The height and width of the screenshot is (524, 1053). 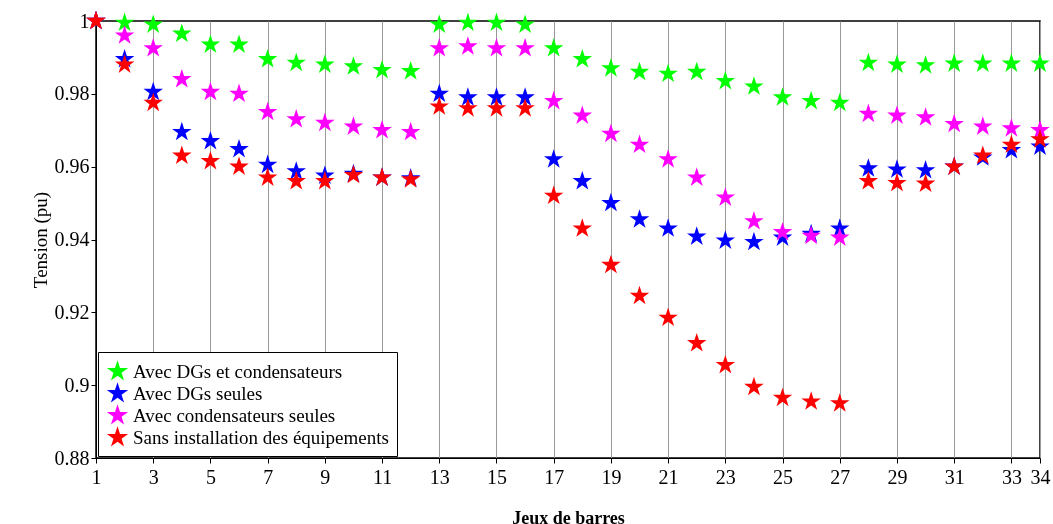 I want to click on x-tick-label: 13, so click(x=439, y=476).